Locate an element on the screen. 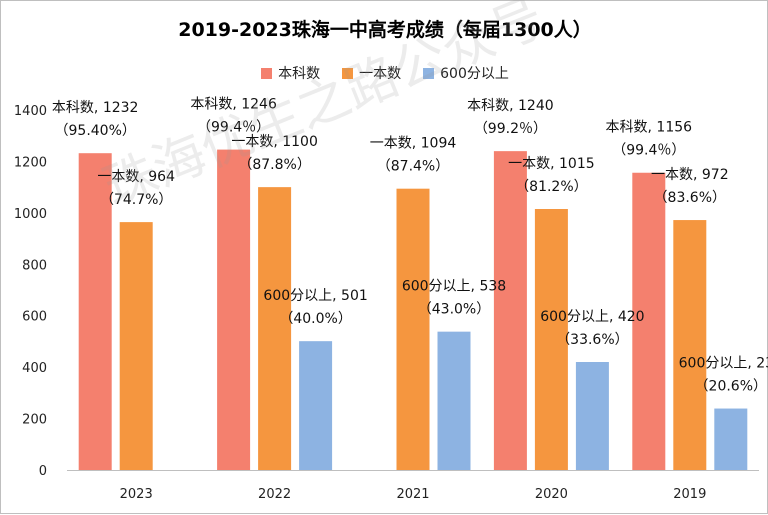 This screenshot has width=768, height=515. data-label-percent: （20.6%） is located at coordinates (731, 387).